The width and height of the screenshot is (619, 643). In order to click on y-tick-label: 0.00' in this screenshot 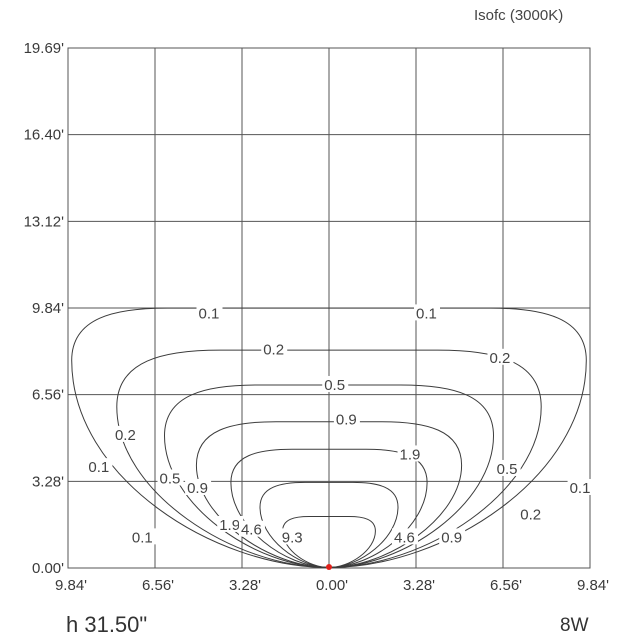, I will do `click(48, 568)`.